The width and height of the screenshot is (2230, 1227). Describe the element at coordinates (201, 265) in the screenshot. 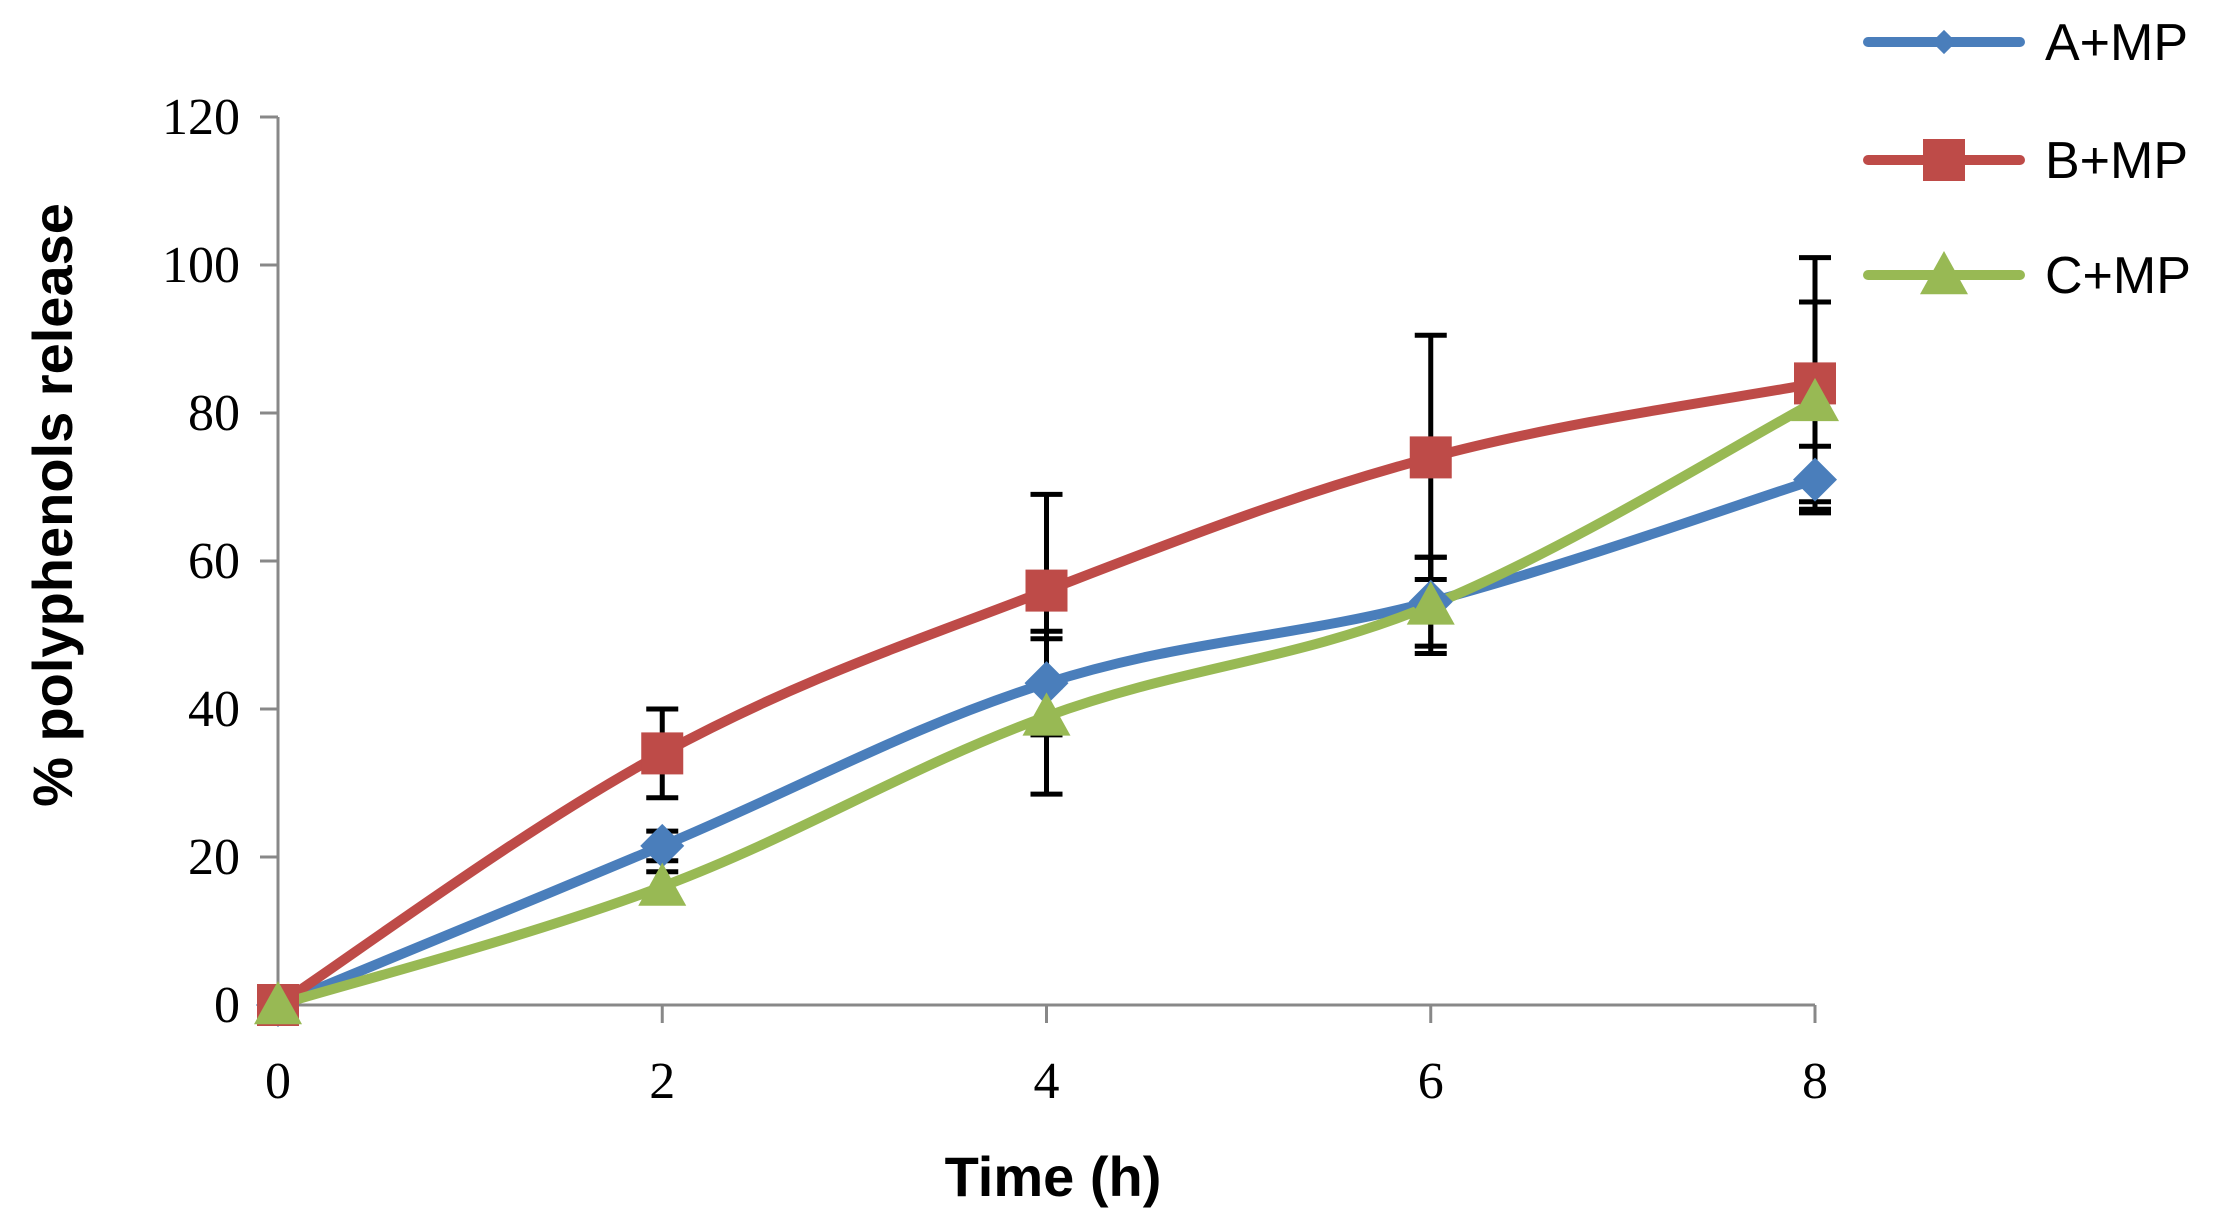

I see `y-tick-label: 100` at that location.